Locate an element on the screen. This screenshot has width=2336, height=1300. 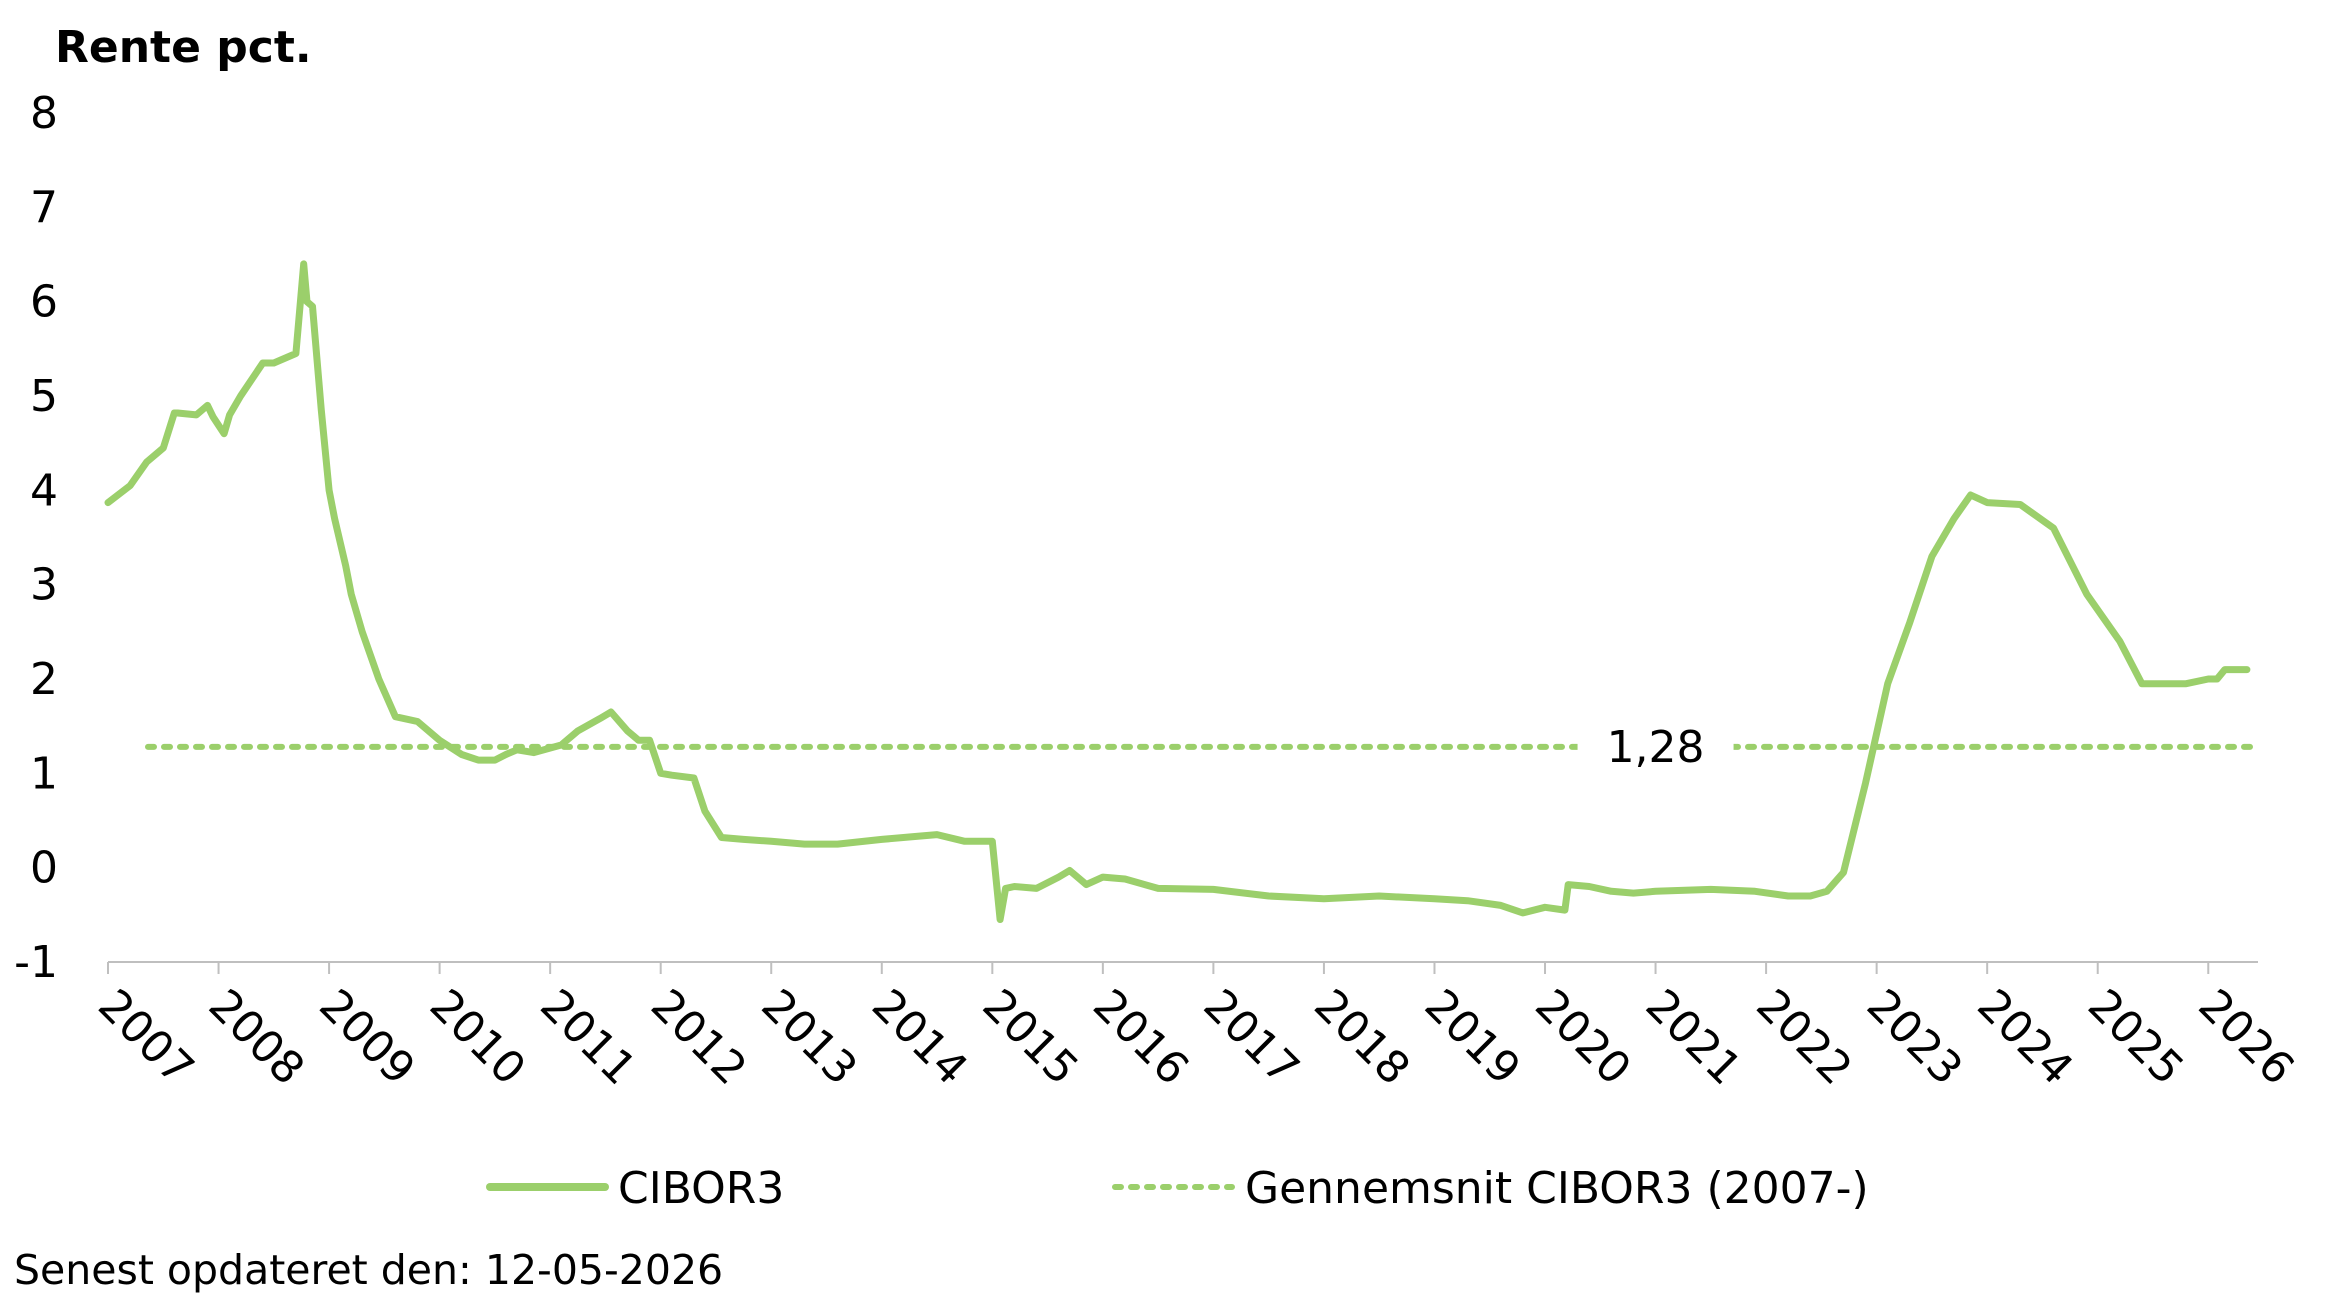
x-tick-label: 2008 is located at coordinates (256, 1037).